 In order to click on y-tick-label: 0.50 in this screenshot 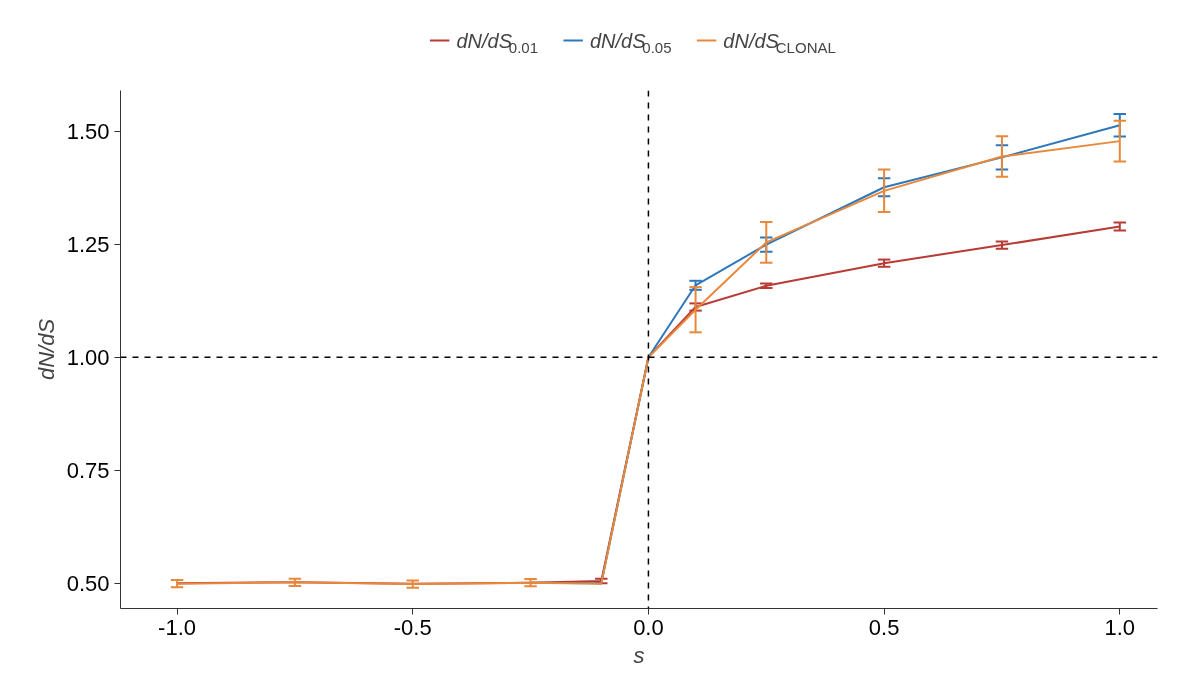, I will do `click(88, 583)`.